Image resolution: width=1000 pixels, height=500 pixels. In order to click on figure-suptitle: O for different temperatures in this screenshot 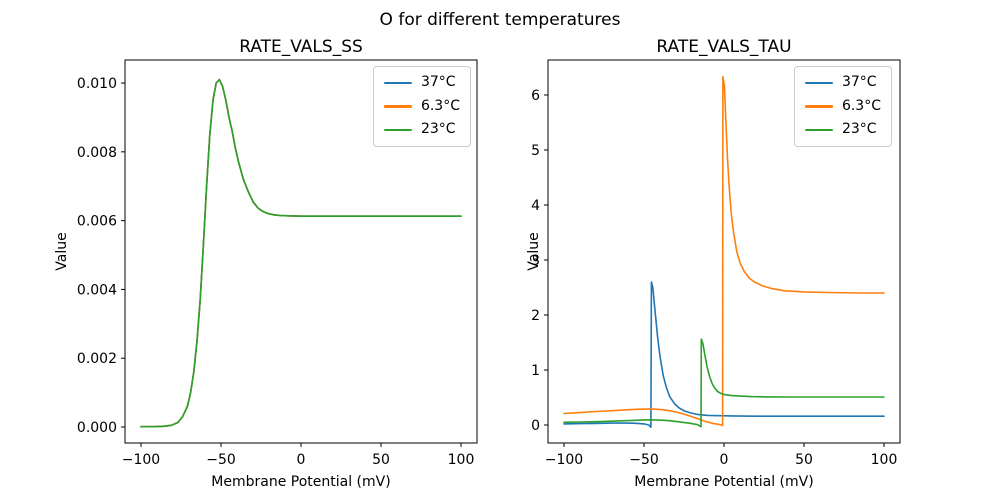, I will do `click(500, 20)`.